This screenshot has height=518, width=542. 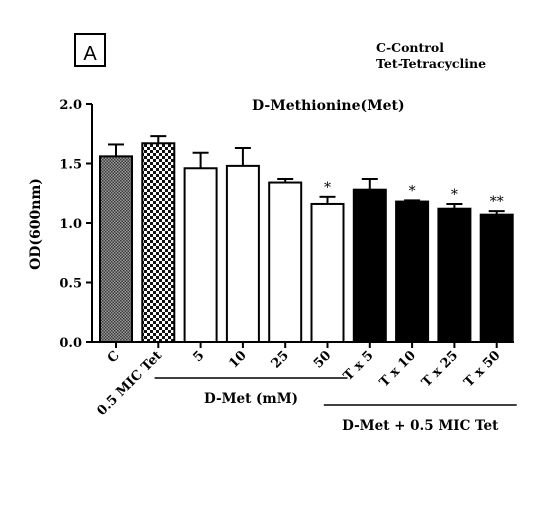 I want to click on x-tick-label: 5, so click(x=198, y=356).